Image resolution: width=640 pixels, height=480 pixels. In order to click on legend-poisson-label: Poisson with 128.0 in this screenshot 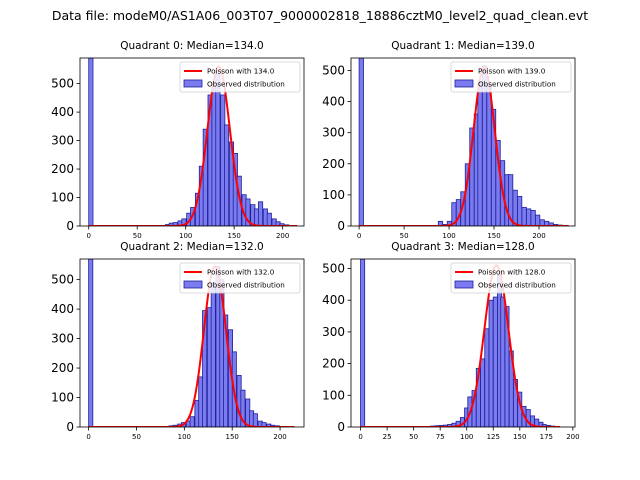, I will do `click(512, 272)`.